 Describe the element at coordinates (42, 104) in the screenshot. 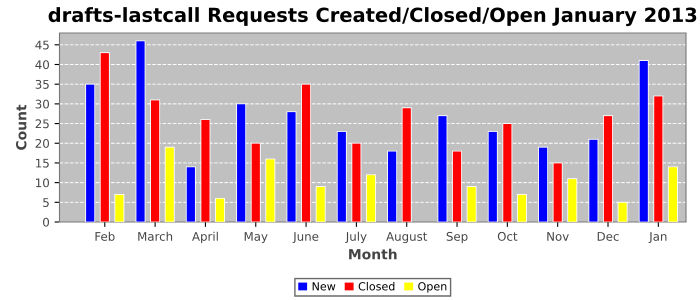

I see `y-tick-label: 30` at that location.